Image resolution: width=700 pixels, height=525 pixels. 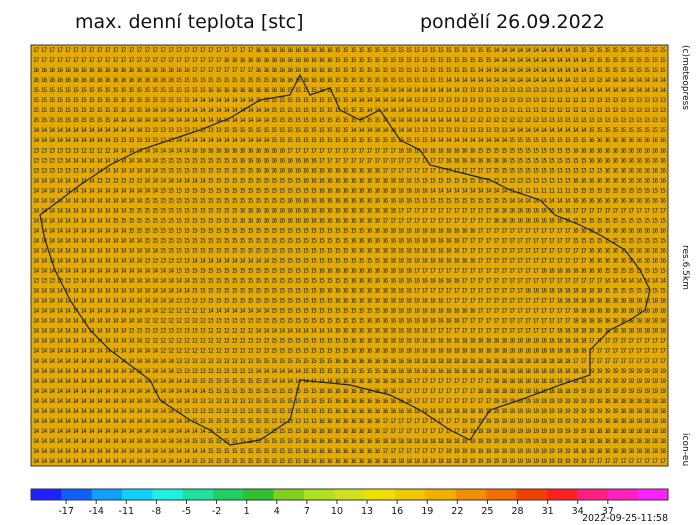 I want to click on colorbar-tick-label: 10, so click(x=337, y=511).